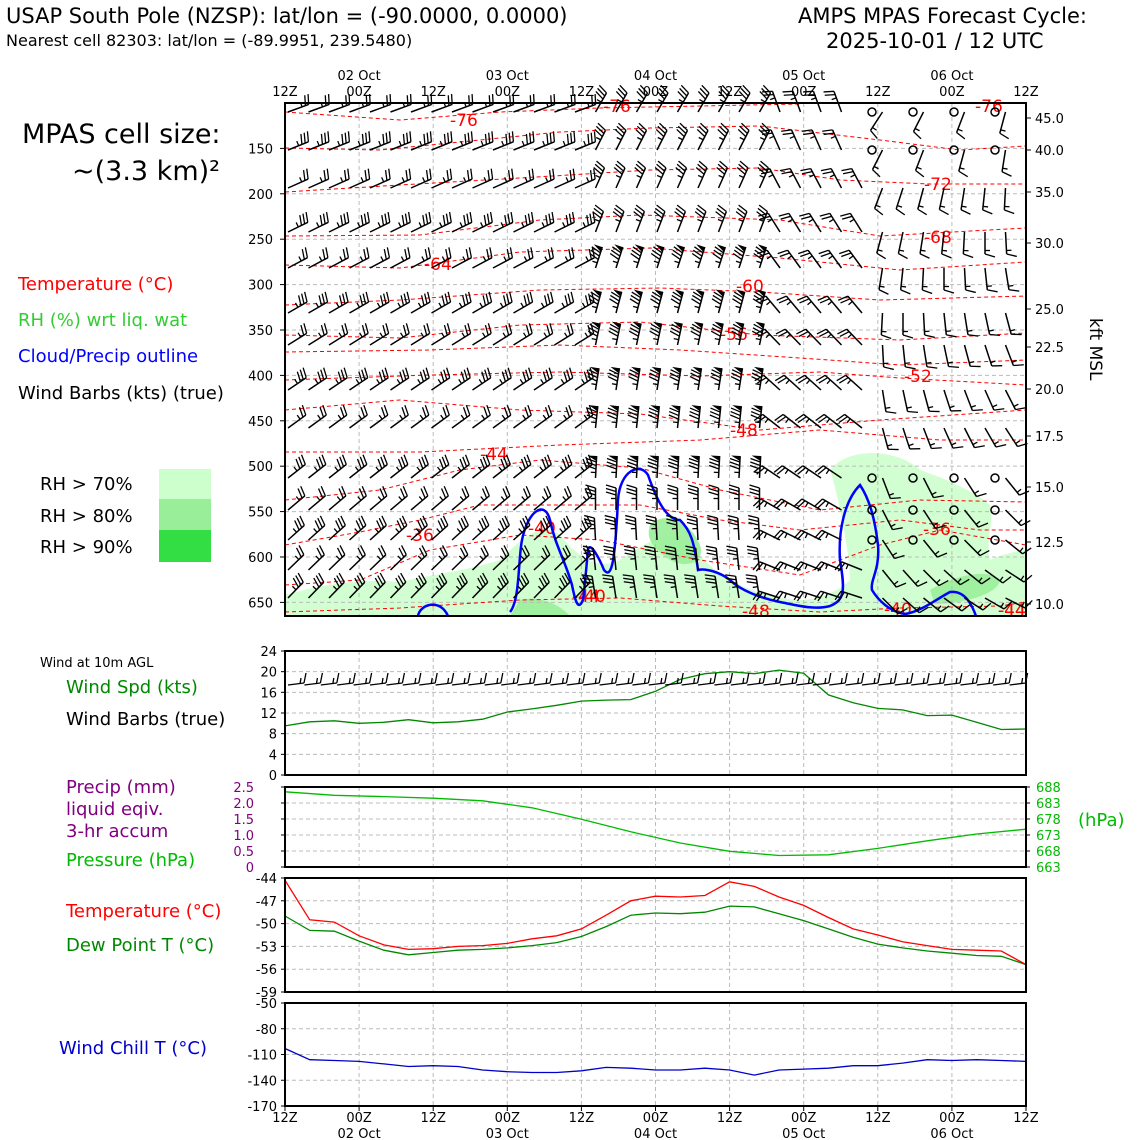 This screenshot has width=1140, height=1140. I want to click on y-tick-label: -110, so click(262, 1056).